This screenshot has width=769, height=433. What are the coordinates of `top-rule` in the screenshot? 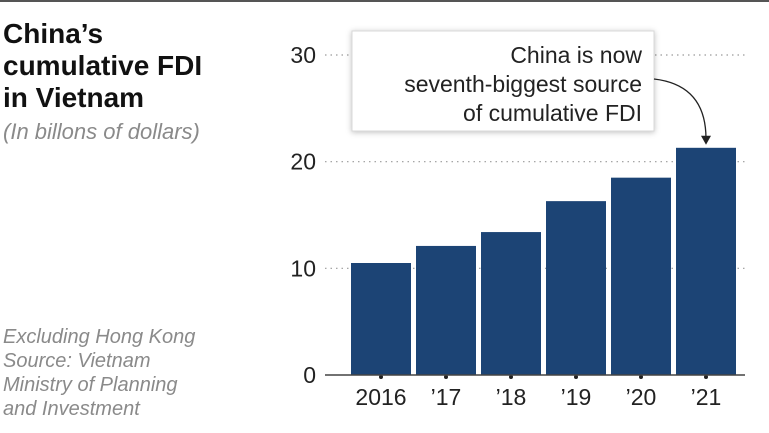 It's located at (384, 1).